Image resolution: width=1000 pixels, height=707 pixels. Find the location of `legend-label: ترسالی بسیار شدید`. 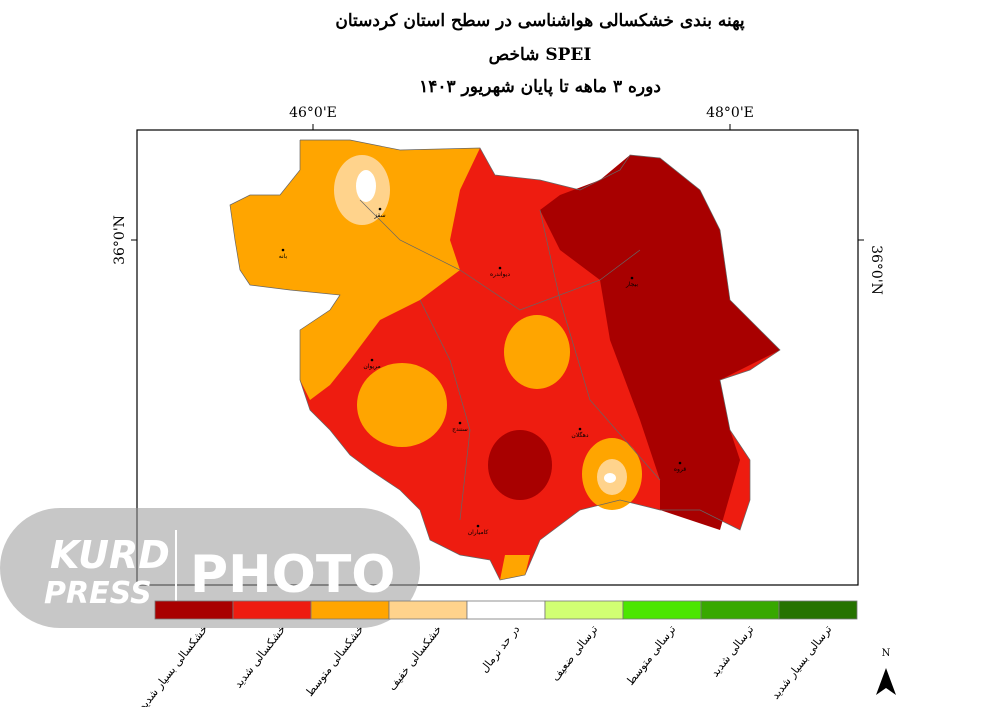

legend-label: ترسالی بسیار شدید is located at coordinates (802, 662).